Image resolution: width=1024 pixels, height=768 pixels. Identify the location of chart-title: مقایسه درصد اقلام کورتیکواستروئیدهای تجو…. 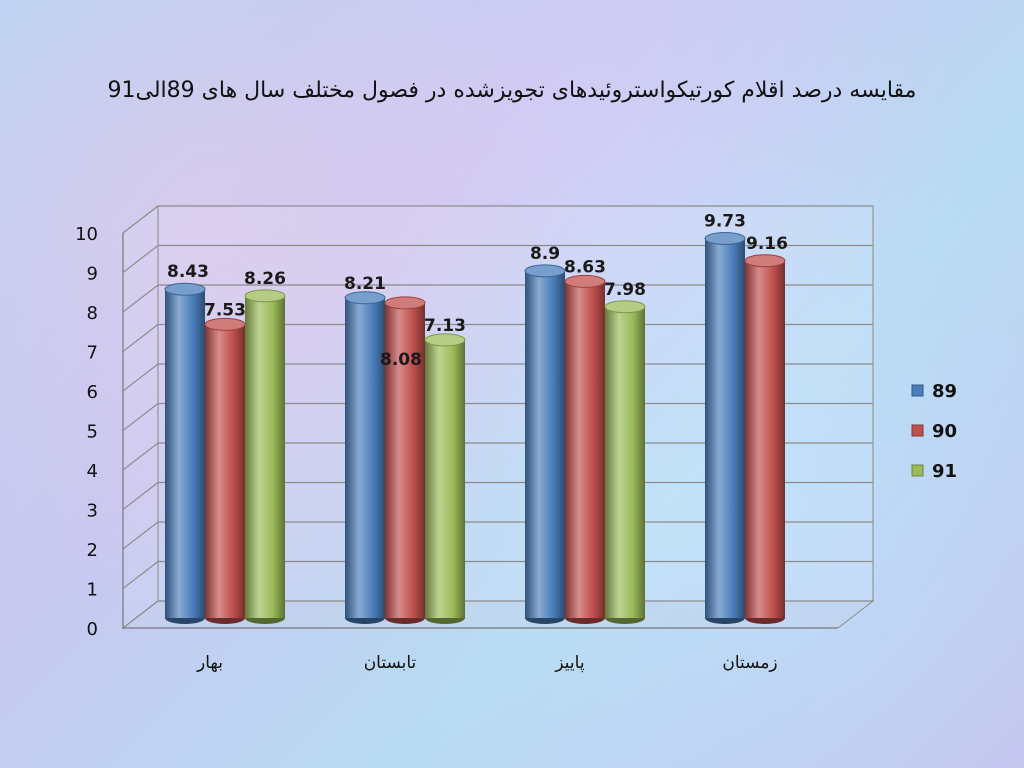
(512, 90).